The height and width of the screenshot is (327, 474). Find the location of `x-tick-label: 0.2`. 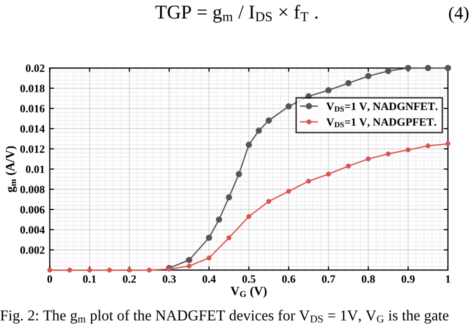

x-tick-label: 0.2 is located at coordinates (129, 279).